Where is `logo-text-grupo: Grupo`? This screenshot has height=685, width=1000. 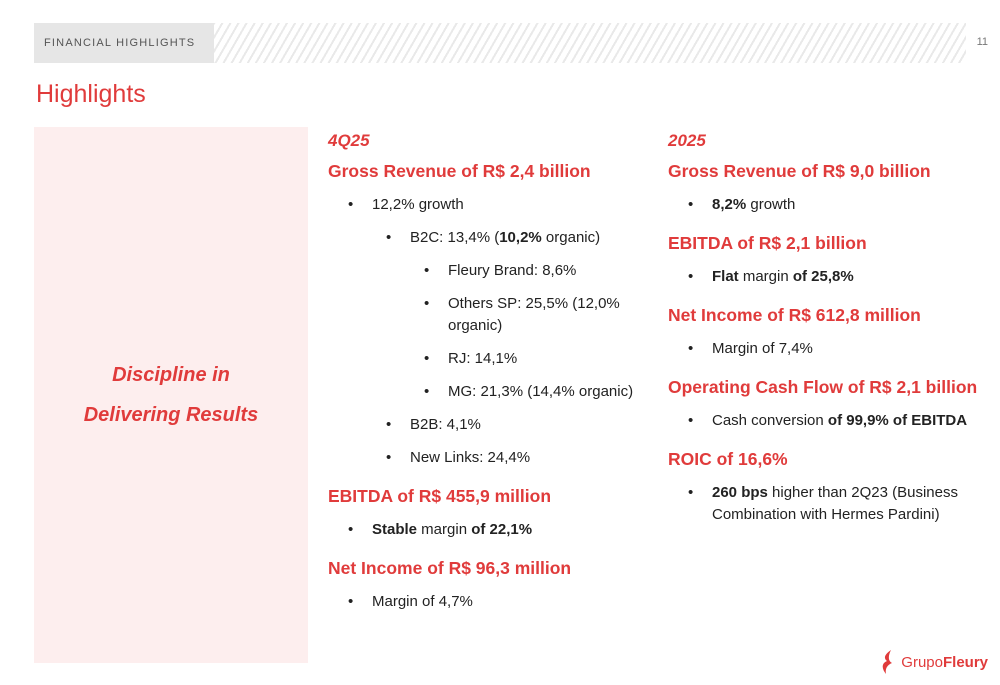
logo-text-grupo: Grupo is located at coordinates (922, 662).